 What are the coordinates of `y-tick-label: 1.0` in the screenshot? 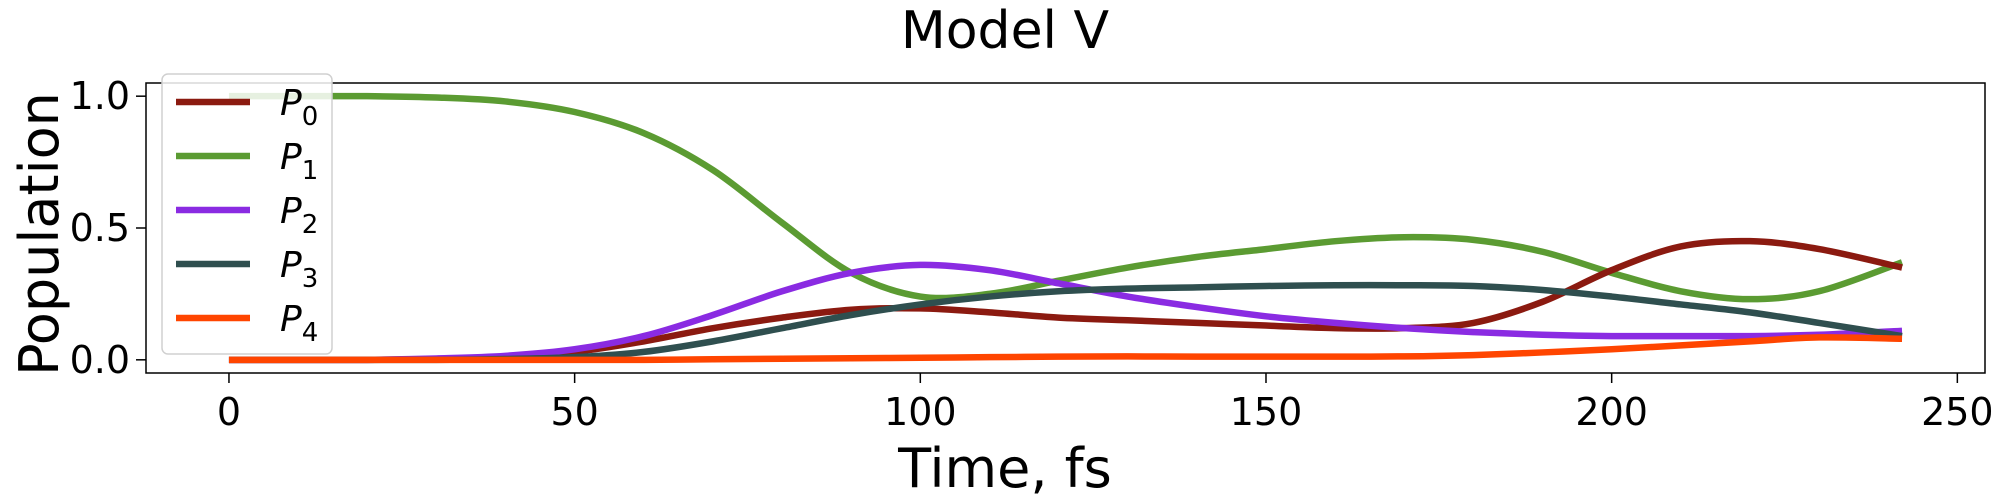 It's located at (100, 96).